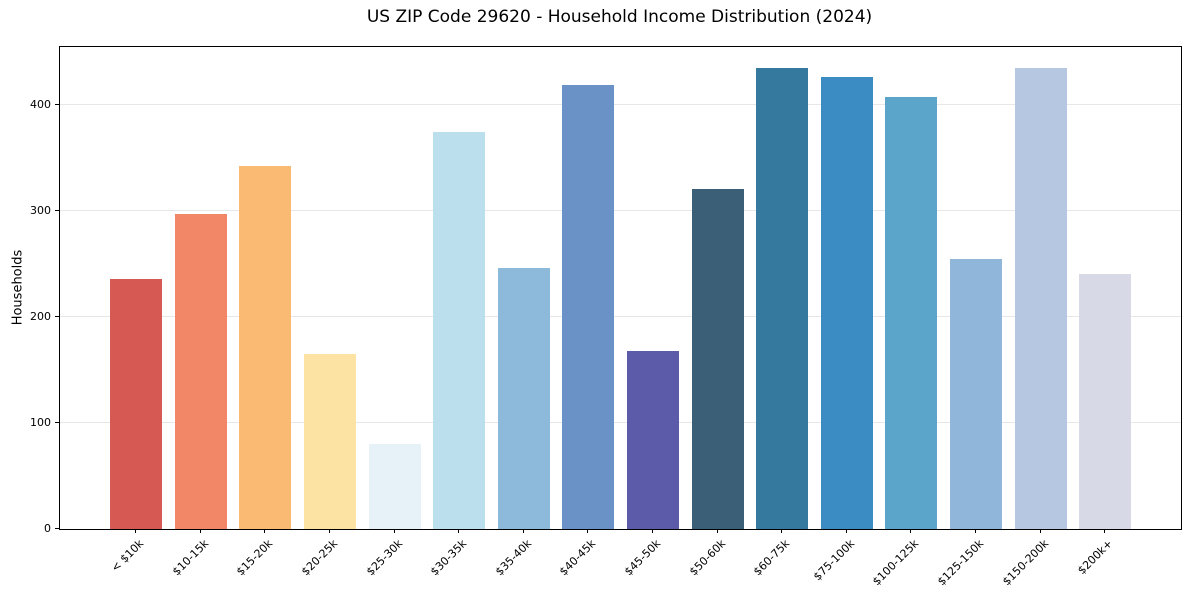 Image resolution: width=1189 pixels, height=590 pixels. What do you see at coordinates (911, 312) in the screenshot?
I see `bar-$100-125k` at bounding box center [911, 312].